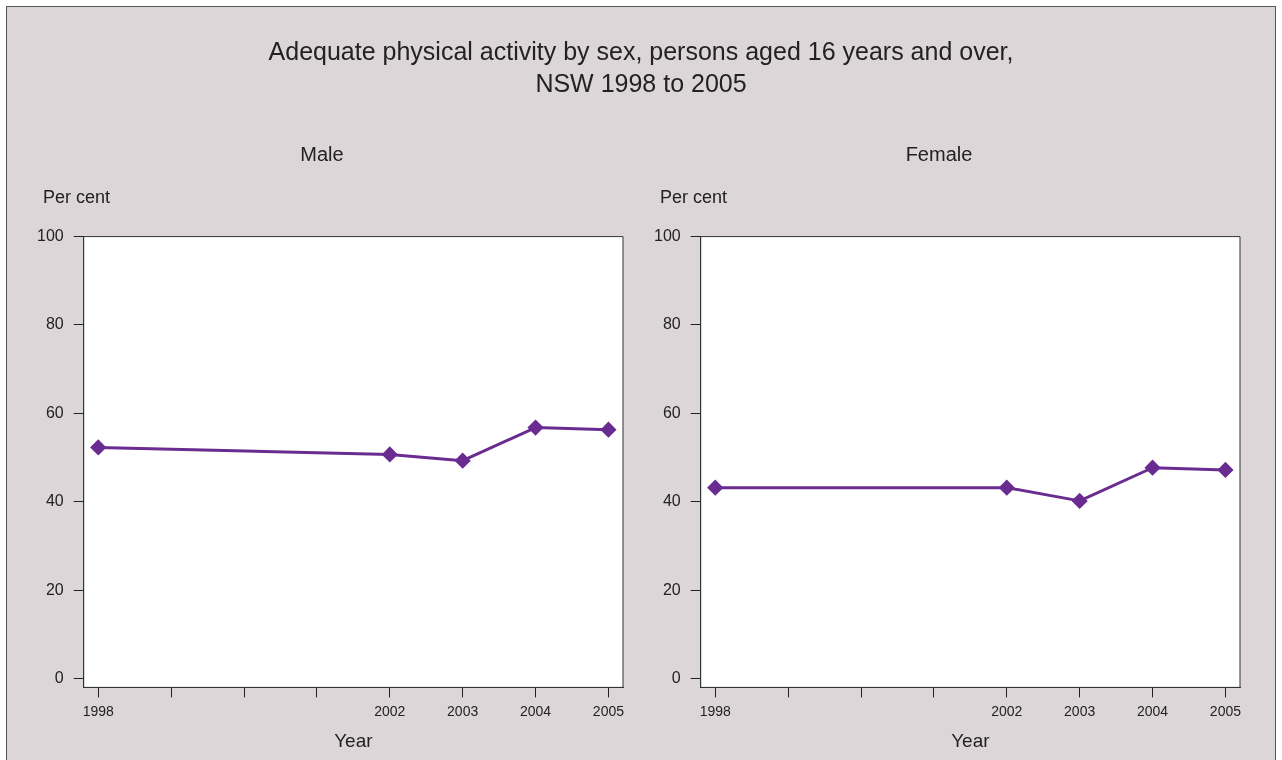  Describe the element at coordinates (939, 154) in the screenshot. I see `chart-title: Female` at that location.